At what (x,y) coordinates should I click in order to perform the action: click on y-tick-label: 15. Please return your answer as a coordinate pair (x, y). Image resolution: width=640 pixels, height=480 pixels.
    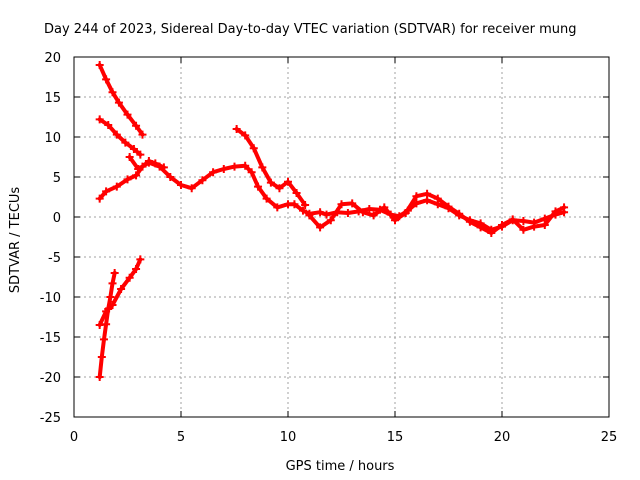
    Looking at the image, I should click on (52, 98).